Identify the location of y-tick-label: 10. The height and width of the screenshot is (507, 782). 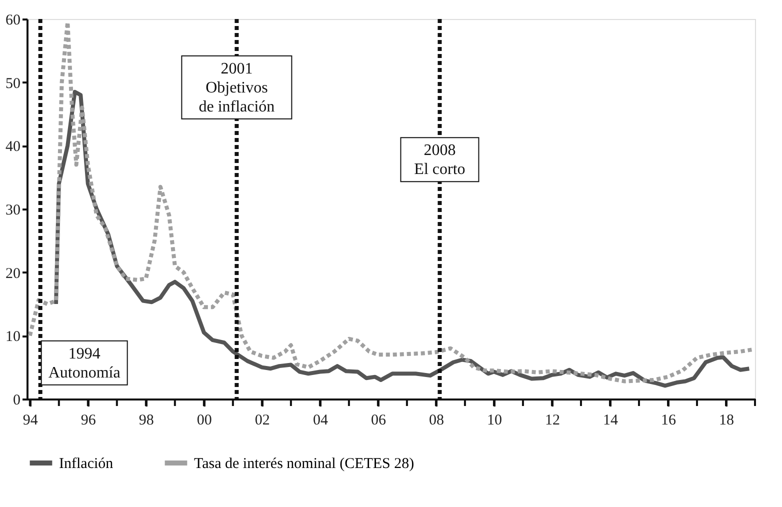
(13, 337).